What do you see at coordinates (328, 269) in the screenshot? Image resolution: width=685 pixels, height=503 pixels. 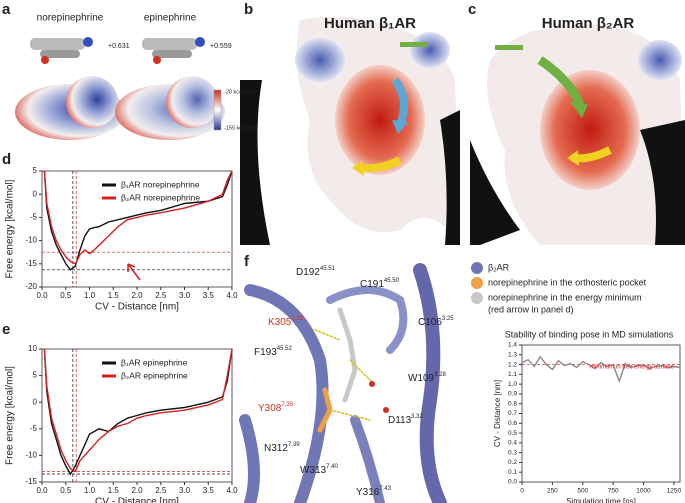 I see `residue-number: 45.51` at bounding box center [328, 269].